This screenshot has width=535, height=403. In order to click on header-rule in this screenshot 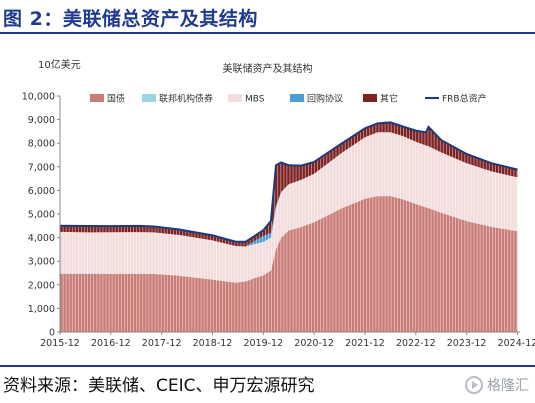, I will do `click(267, 33)`.